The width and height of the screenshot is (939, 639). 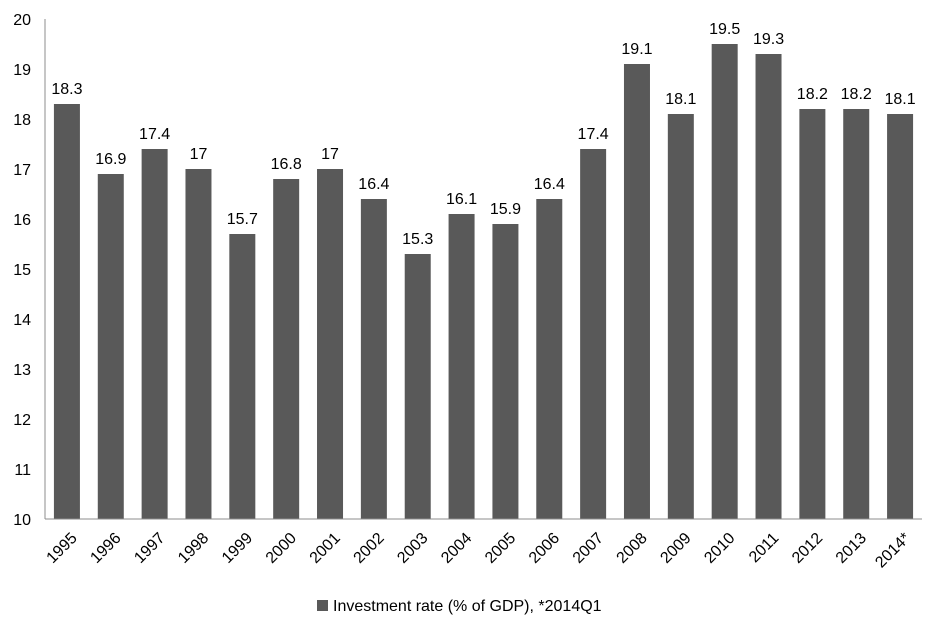 What do you see at coordinates (22, 370) in the screenshot?
I see `y-tick-label: 13` at bounding box center [22, 370].